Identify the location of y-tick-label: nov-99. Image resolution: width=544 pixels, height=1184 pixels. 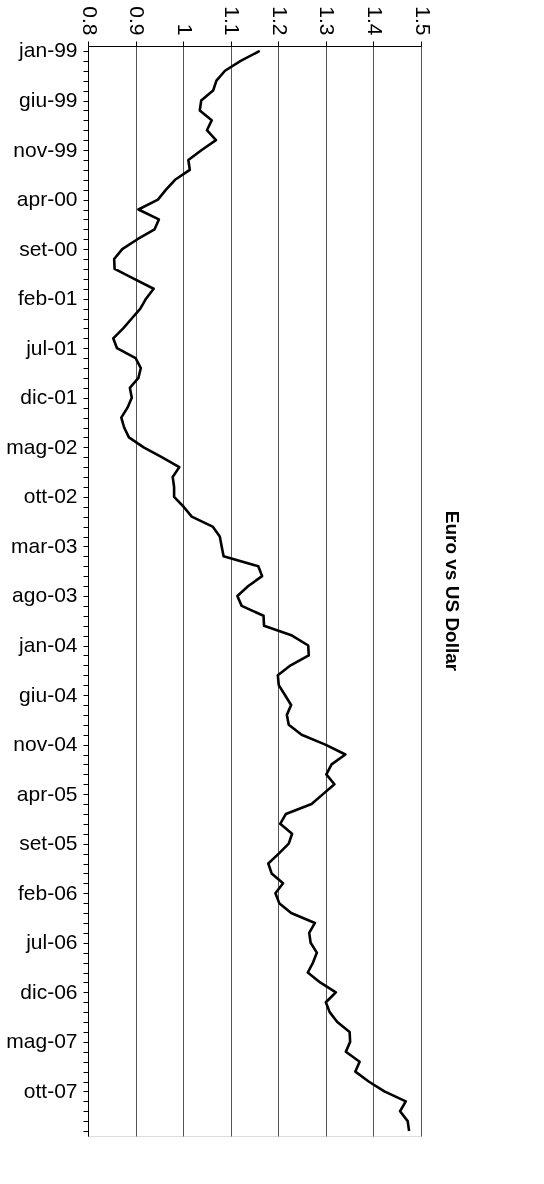
(45, 149).